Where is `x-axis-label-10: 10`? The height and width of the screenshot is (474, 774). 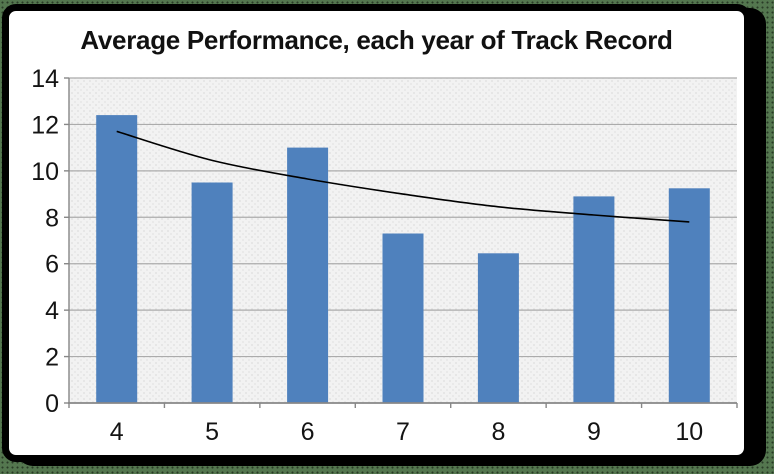
x-axis-label-10: 10 is located at coordinates (689, 432).